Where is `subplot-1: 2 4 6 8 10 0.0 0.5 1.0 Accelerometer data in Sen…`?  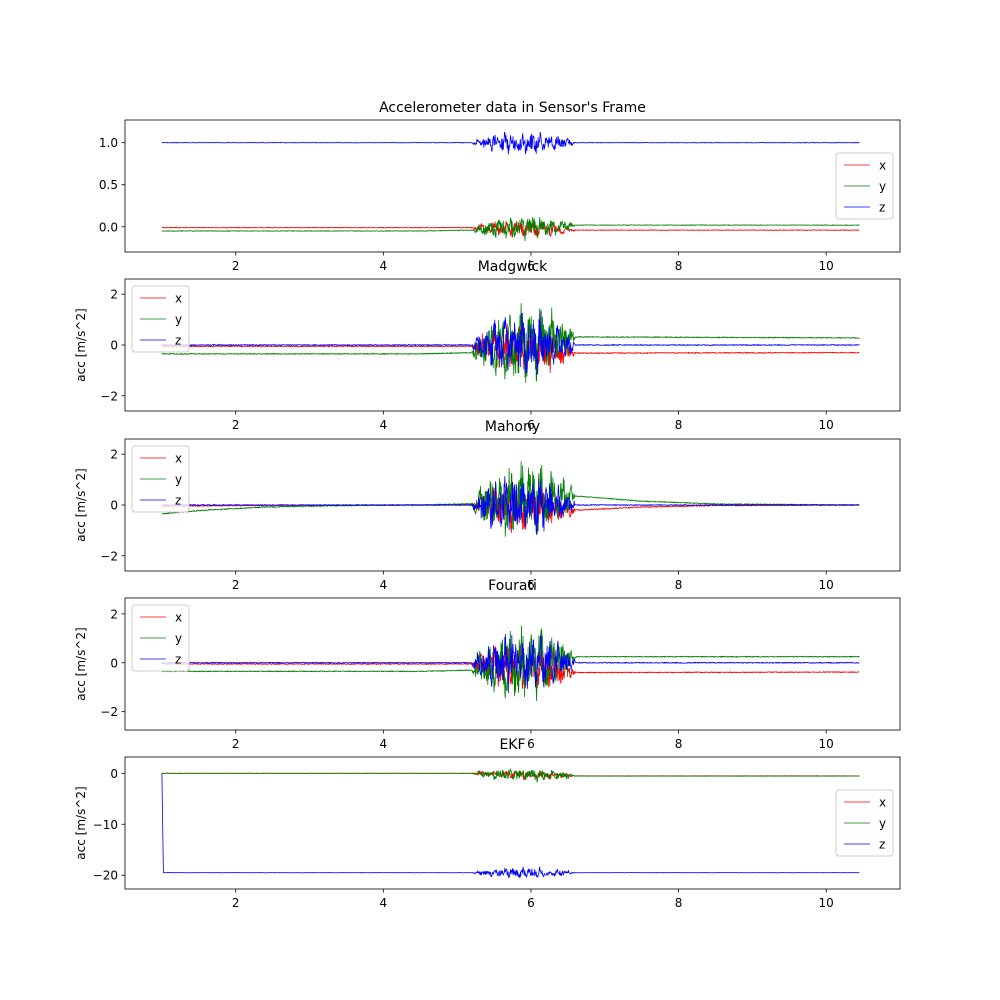 subplot-1: 2 4 6 8 10 0.0 0.5 1.0 Accelerometer data in Sen… is located at coordinates (500, 186).